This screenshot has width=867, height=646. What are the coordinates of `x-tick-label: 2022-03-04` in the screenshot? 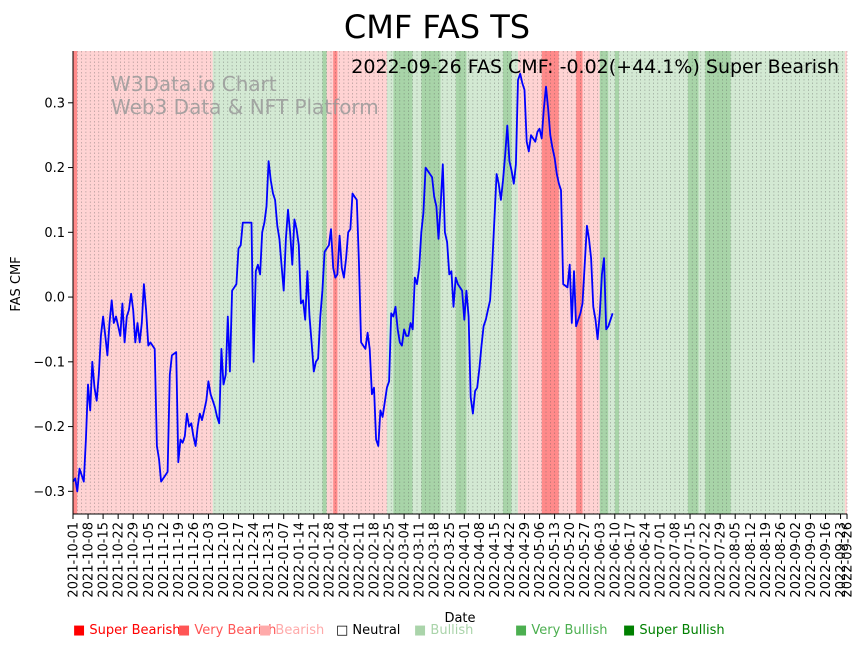 It's located at (405, 560).